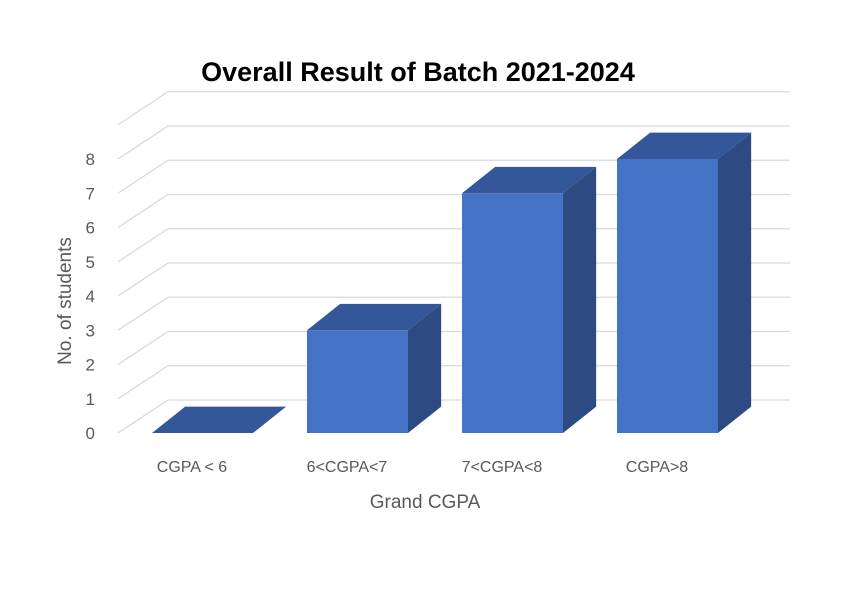 This screenshot has width=860, height=597. What do you see at coordinates (90, 330) in the screenshot?
I see `y-tick-label: 3` at bounding box center [90, 330].